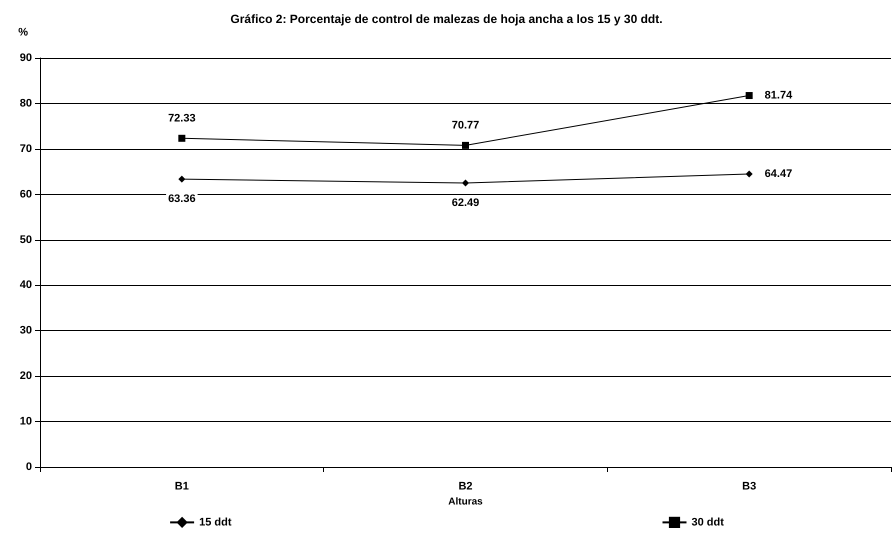 The height and width of the screenshot is (535, 893). Describe the element at coordinates (29, 467) in the screenshot. I see `y-tick-label: 0` at that location.